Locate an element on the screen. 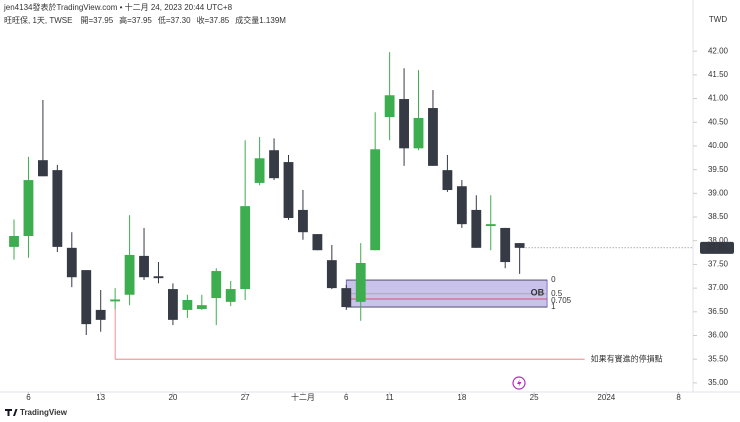 Image resolution: width=740 pixels, height=422 pixels. y-tick-label: 39.50 is located at coordinates (718, 169).